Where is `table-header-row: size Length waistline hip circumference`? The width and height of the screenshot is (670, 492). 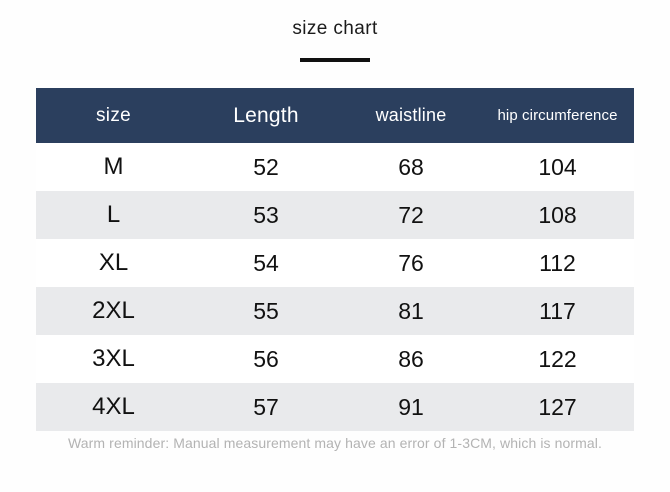
table-header-row: size Length waistline hip circumference is located at coordinates (335, 115).